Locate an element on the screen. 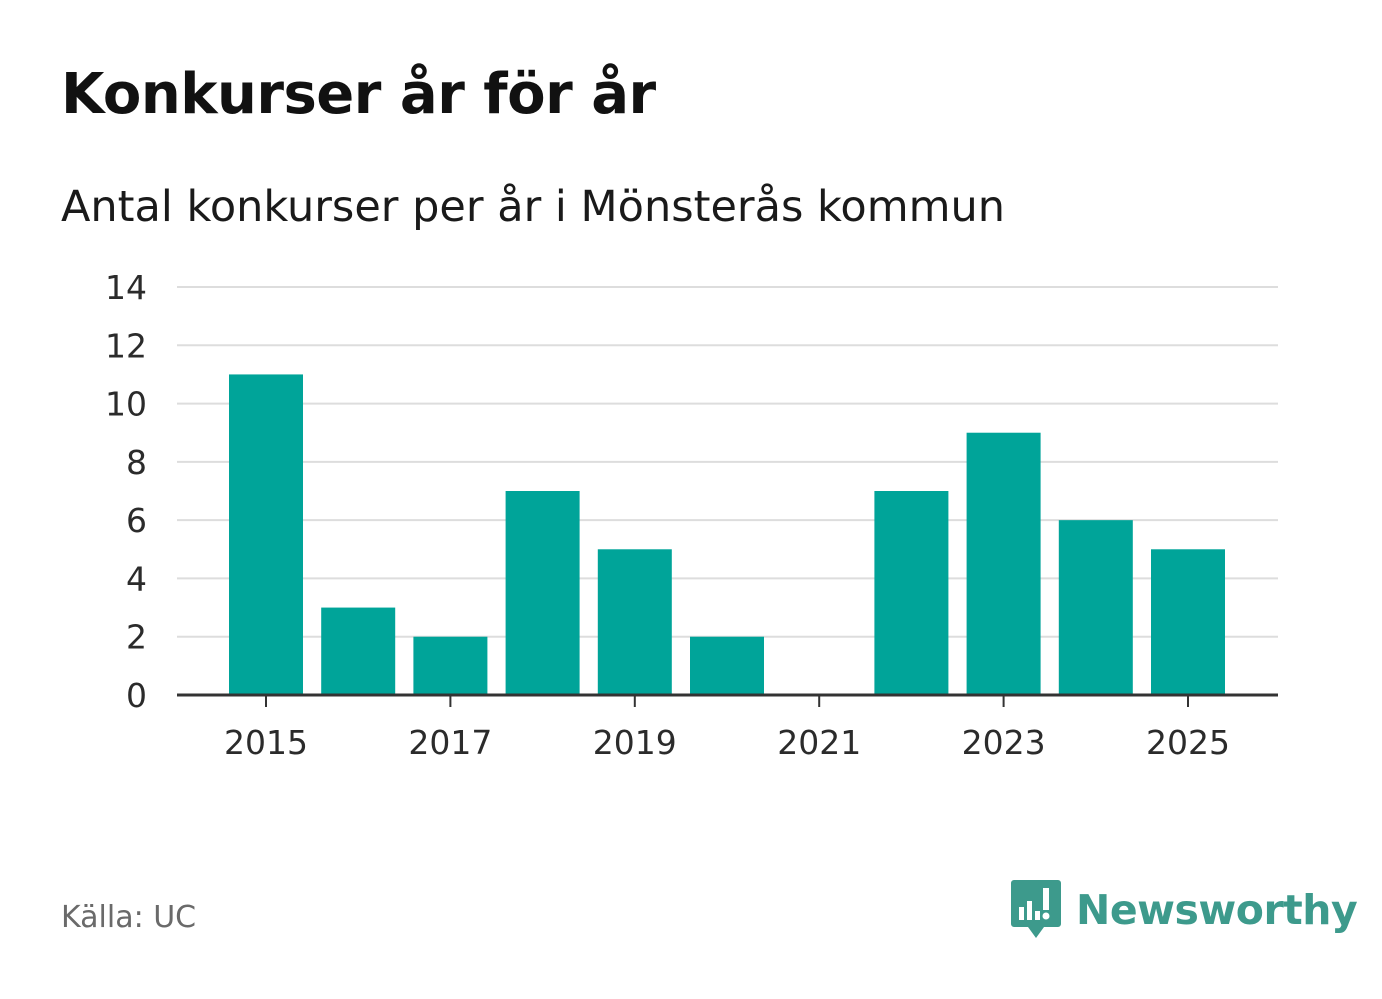  x-tick-label: 2017 is located at coordinates (450, 742).